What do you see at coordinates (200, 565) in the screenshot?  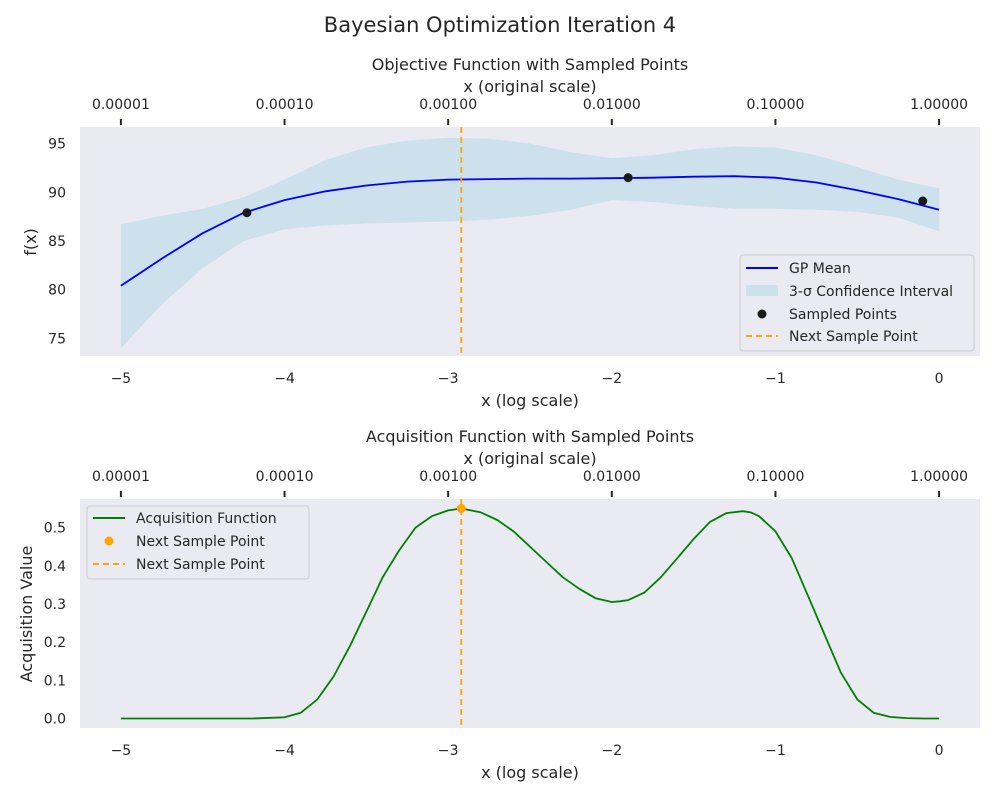 I see `legend-label-next-sample-line: Next Sample Point` at bounding box center [200, 565].